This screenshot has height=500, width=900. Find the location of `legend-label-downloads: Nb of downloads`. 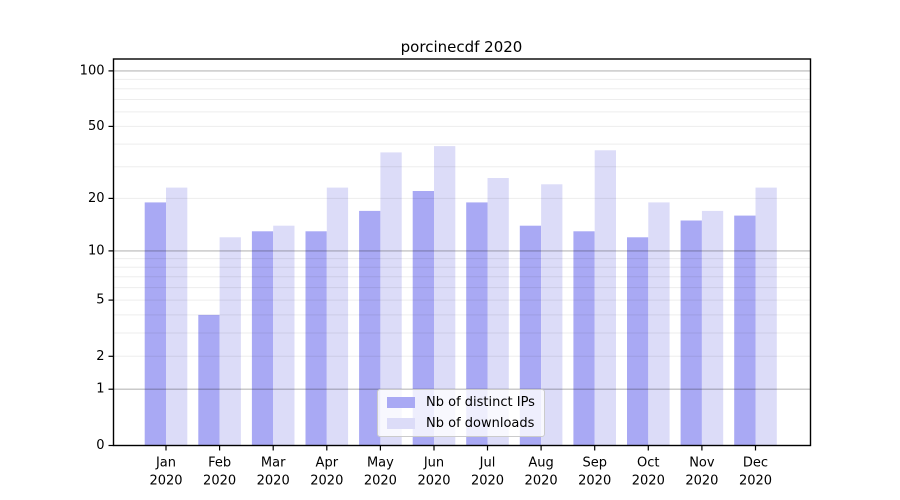

legend-label-downloads: Nb of downloads is located at coordinates (480, 423).